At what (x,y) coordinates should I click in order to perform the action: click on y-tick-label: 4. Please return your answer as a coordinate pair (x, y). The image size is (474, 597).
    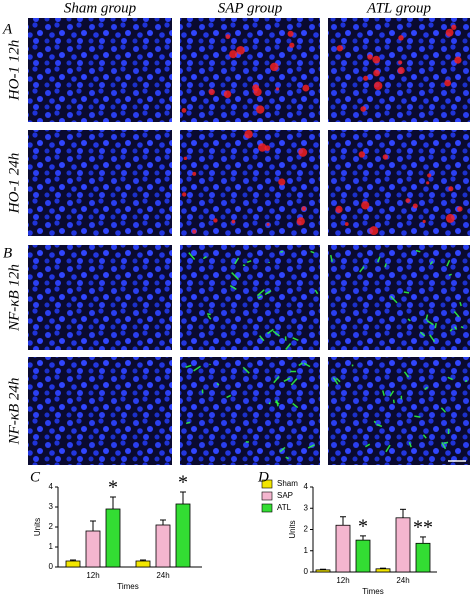
    Looking at the image, I should click on (51, 486).